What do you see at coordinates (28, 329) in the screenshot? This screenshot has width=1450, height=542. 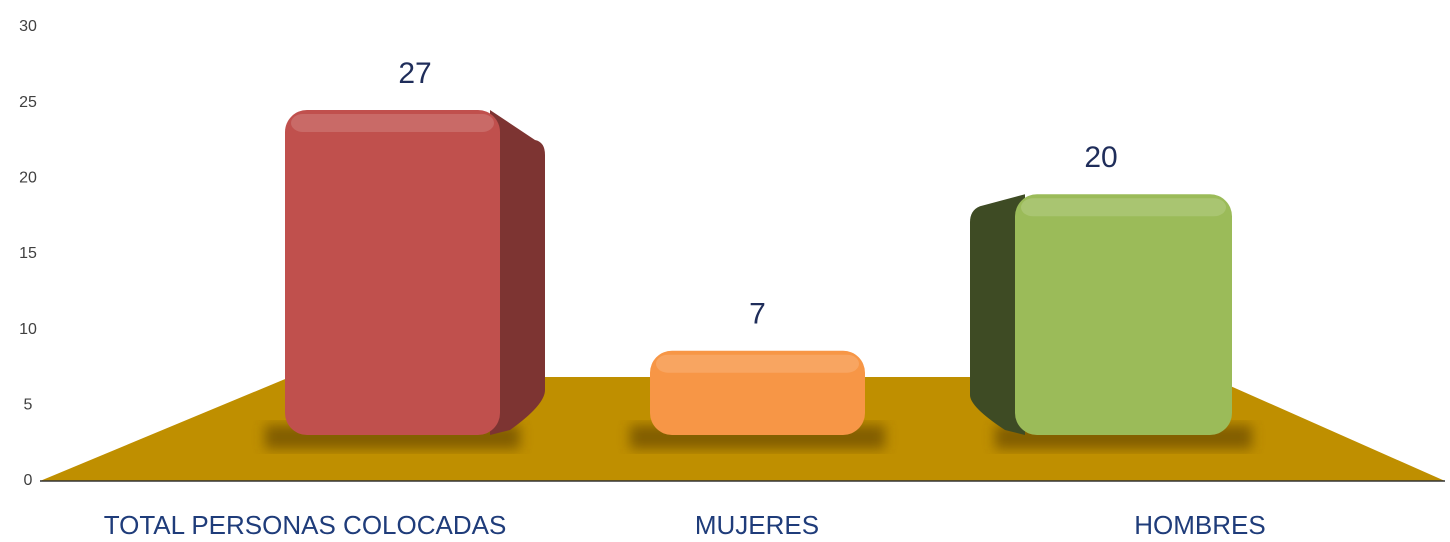 I see `y-tick-label: 10` at bounding box center [28, 329].